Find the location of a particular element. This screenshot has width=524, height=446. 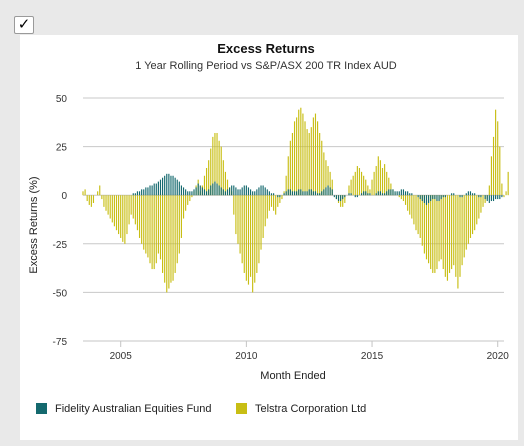

x-tick-label: 2010 is located at coordinates (246, 356).